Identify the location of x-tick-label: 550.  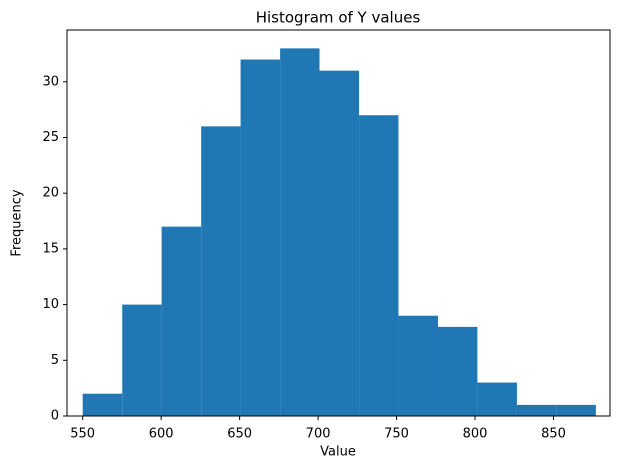
(82, 434).